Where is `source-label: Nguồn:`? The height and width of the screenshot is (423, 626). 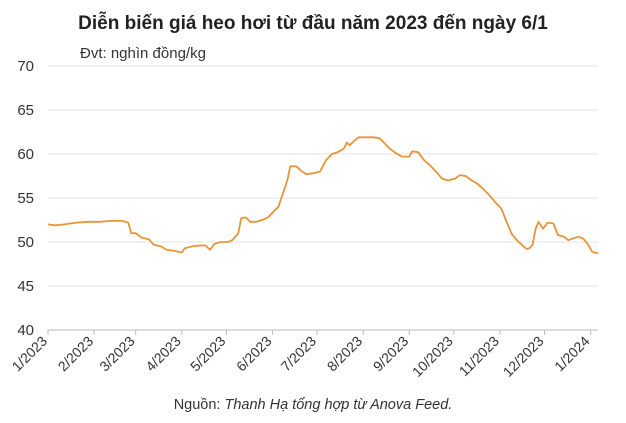
source-label: Nguồn: is located at coordinates (199, 405).